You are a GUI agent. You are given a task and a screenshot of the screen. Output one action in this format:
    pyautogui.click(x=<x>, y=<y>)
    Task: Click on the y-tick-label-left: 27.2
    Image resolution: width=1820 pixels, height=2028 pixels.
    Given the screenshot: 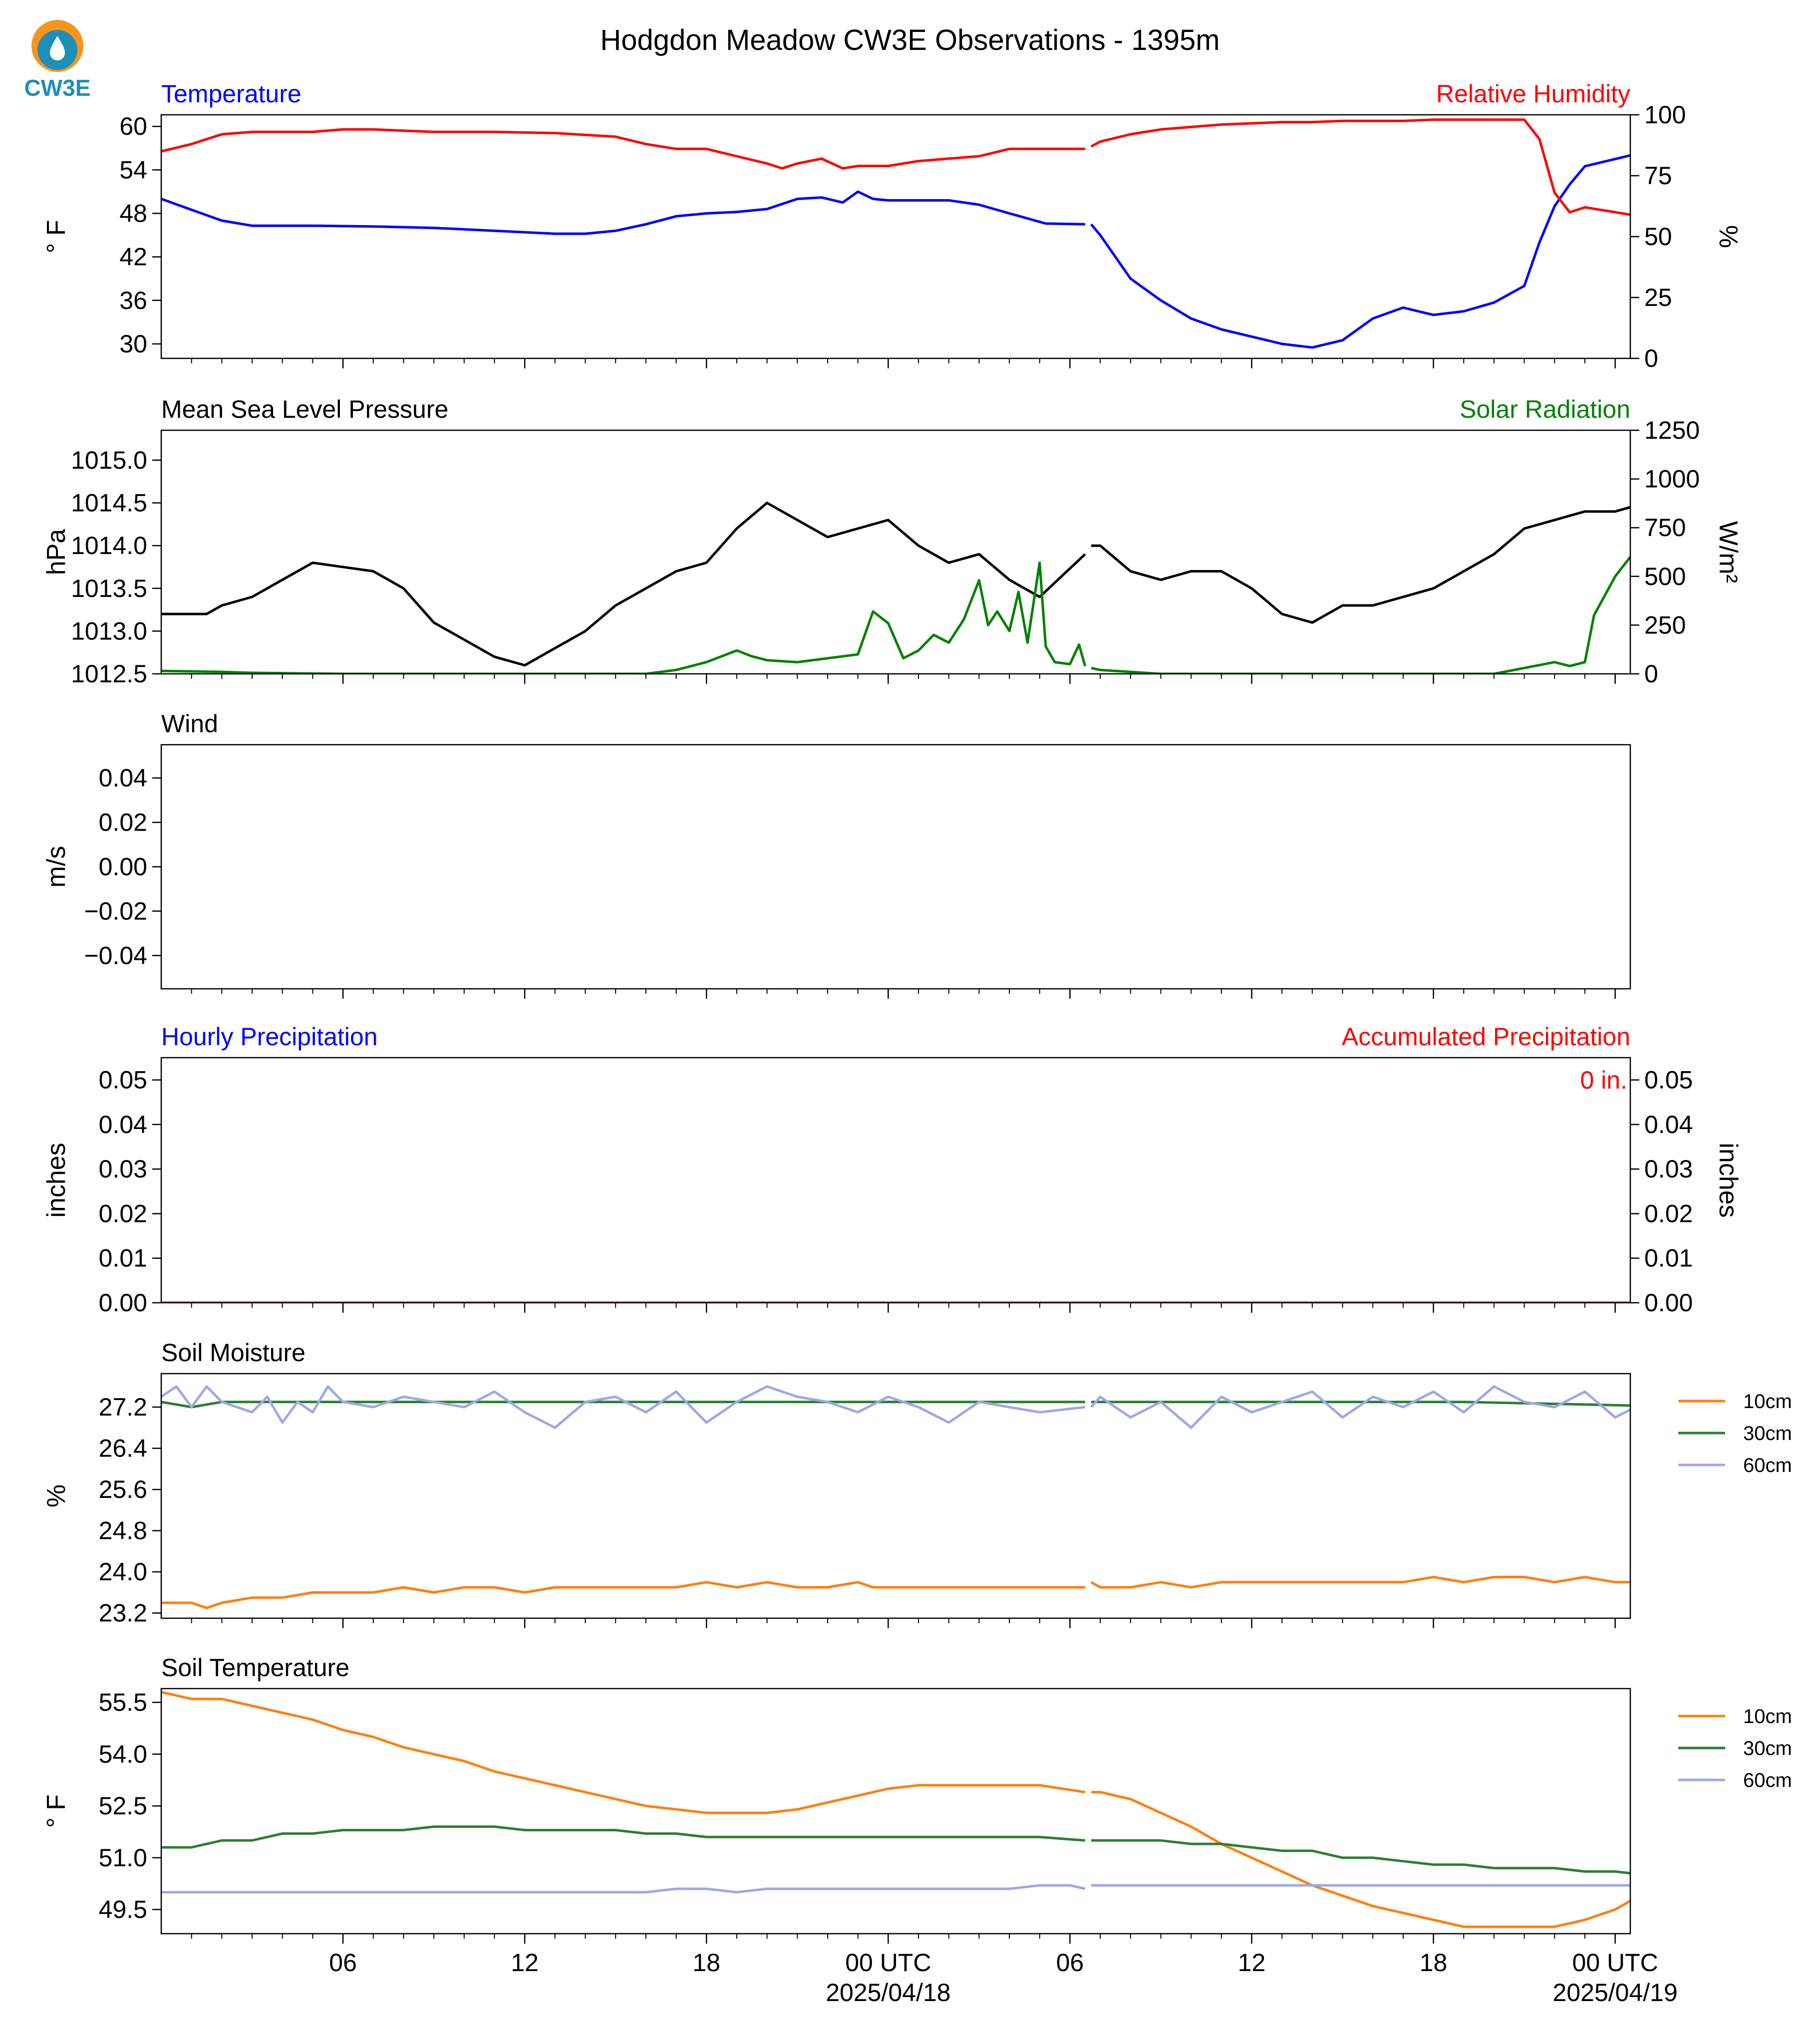 What is the action you would take?
    pyautogui.click(x=123, y=1407)
    